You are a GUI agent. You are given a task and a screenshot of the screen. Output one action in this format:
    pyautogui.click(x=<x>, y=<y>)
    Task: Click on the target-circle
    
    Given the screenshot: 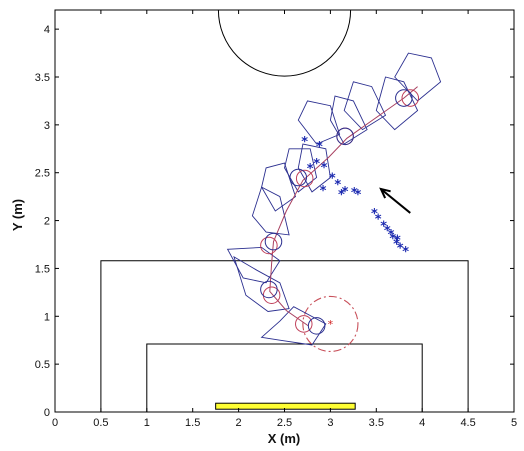 What is the action you would take?
    pyautogui.click(x=330, y=324)
    